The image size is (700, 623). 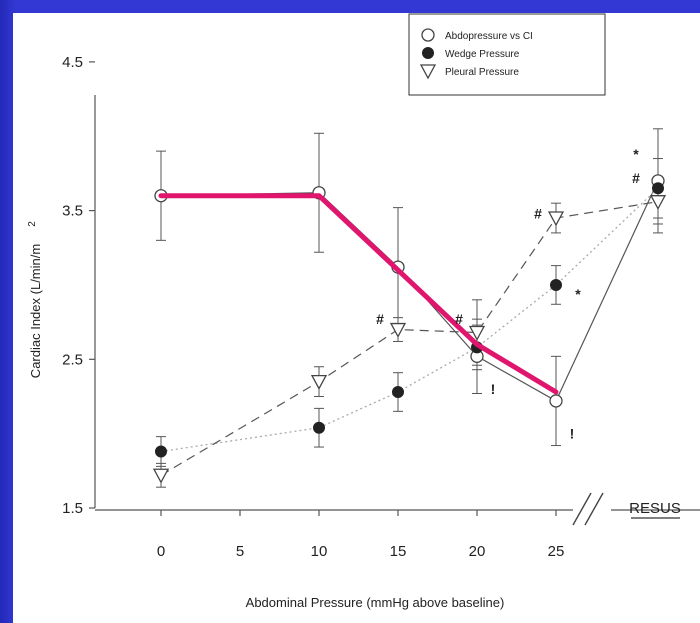 What do you see at coordinates (240, 551) in the screenshot?
I see `x-tick-label: 5` at bounding box center [240, 551].